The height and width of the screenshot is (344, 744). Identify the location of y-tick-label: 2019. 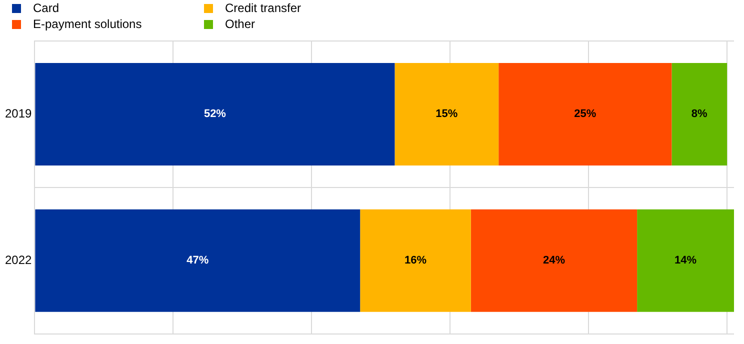
(18, 113).